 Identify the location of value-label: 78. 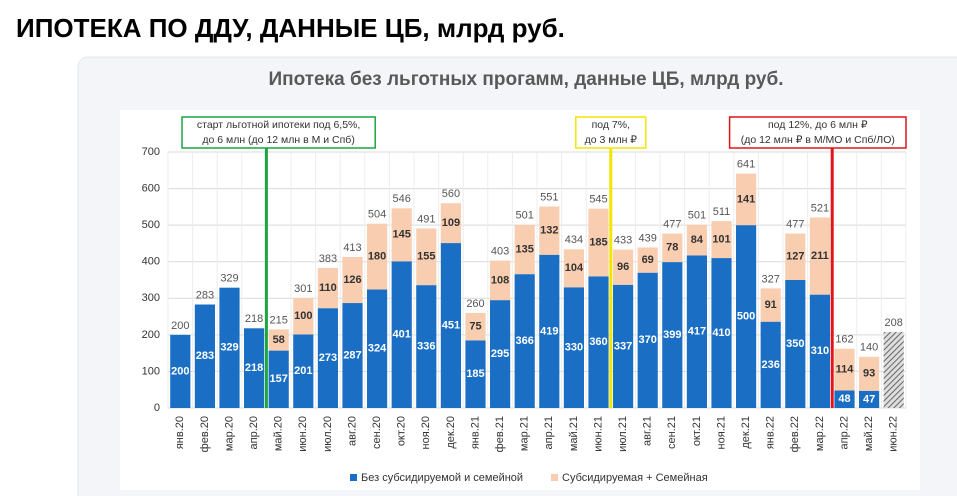
(672, 248).